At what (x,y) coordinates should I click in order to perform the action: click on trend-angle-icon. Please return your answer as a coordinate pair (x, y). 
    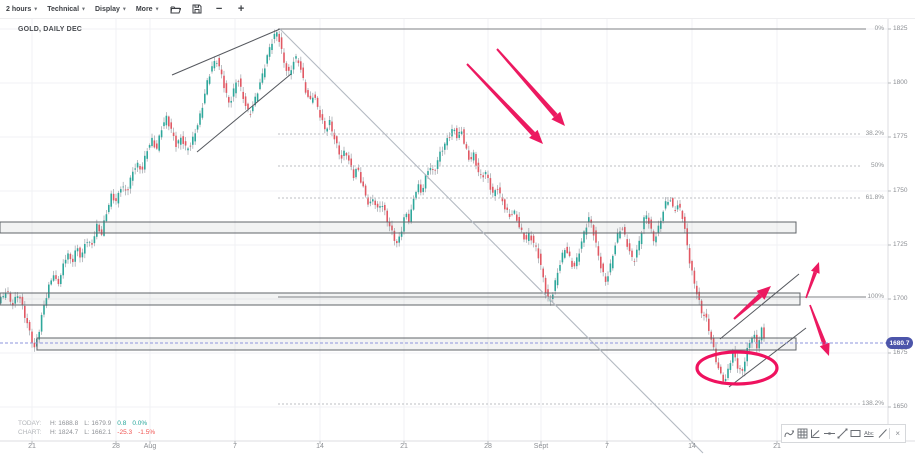
    Looking at the image, I should click on (816, 433).